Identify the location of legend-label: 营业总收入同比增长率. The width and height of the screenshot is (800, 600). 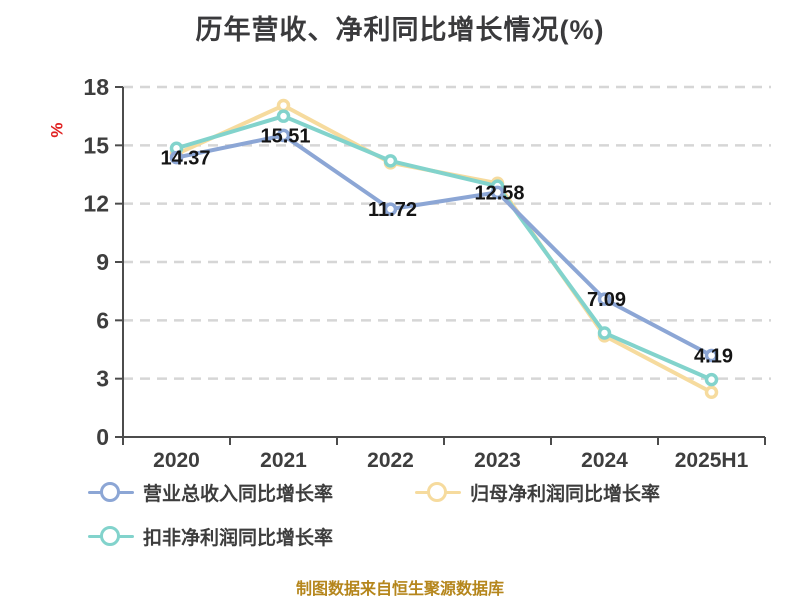
(238, 494).